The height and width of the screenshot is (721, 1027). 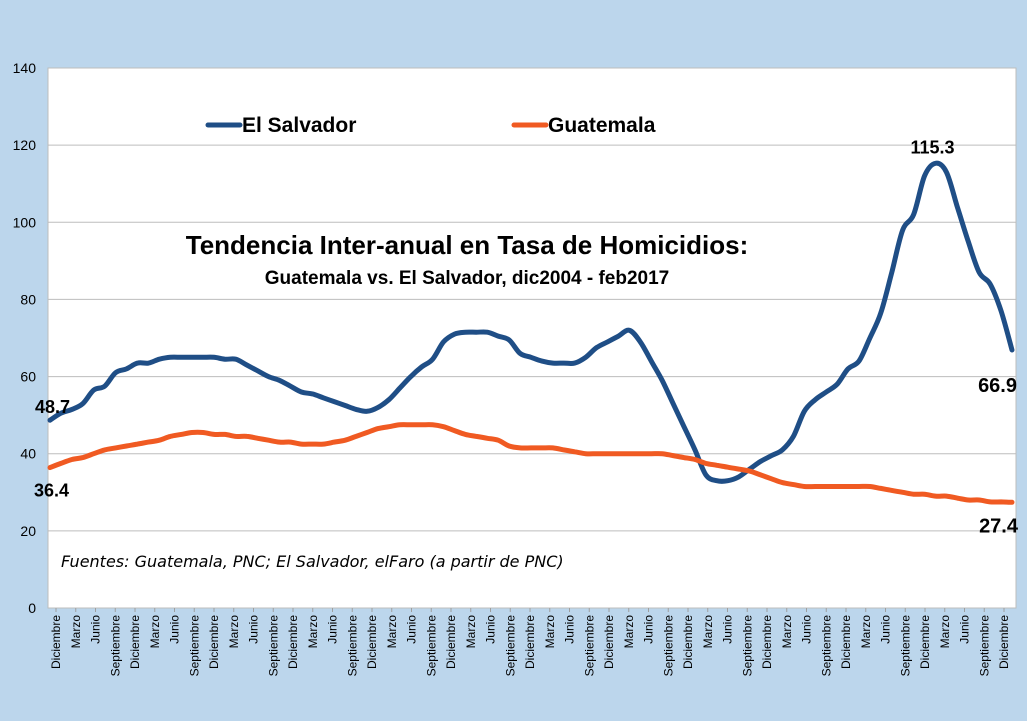 I want to click on y-tick-label: 140, so click(x=25, y=68).